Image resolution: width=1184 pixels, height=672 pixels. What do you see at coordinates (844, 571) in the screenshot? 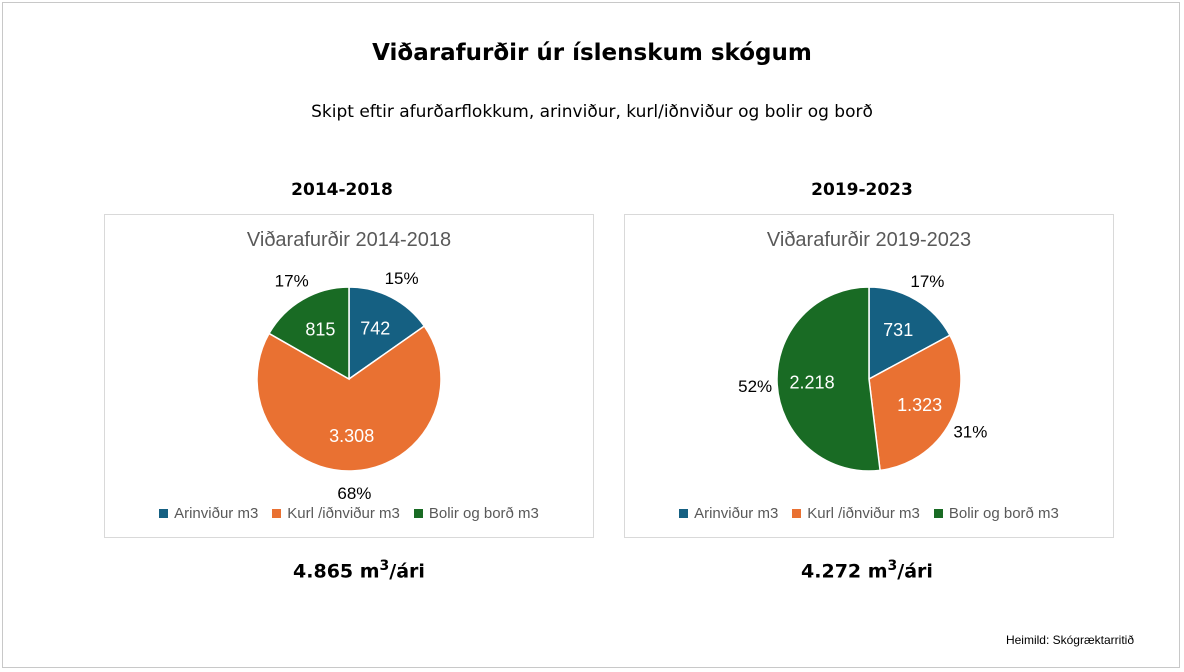
I see `total-value: 4.272 m` at bounding box center [844, 571].